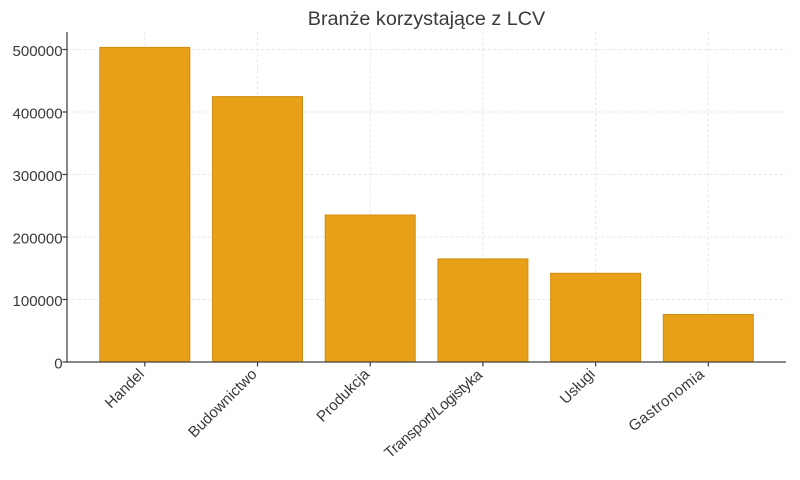  What do you see at coordinates (38, 113) in the screenshot?
I see `svg-text: 400000` at bounding box center [38, 113].